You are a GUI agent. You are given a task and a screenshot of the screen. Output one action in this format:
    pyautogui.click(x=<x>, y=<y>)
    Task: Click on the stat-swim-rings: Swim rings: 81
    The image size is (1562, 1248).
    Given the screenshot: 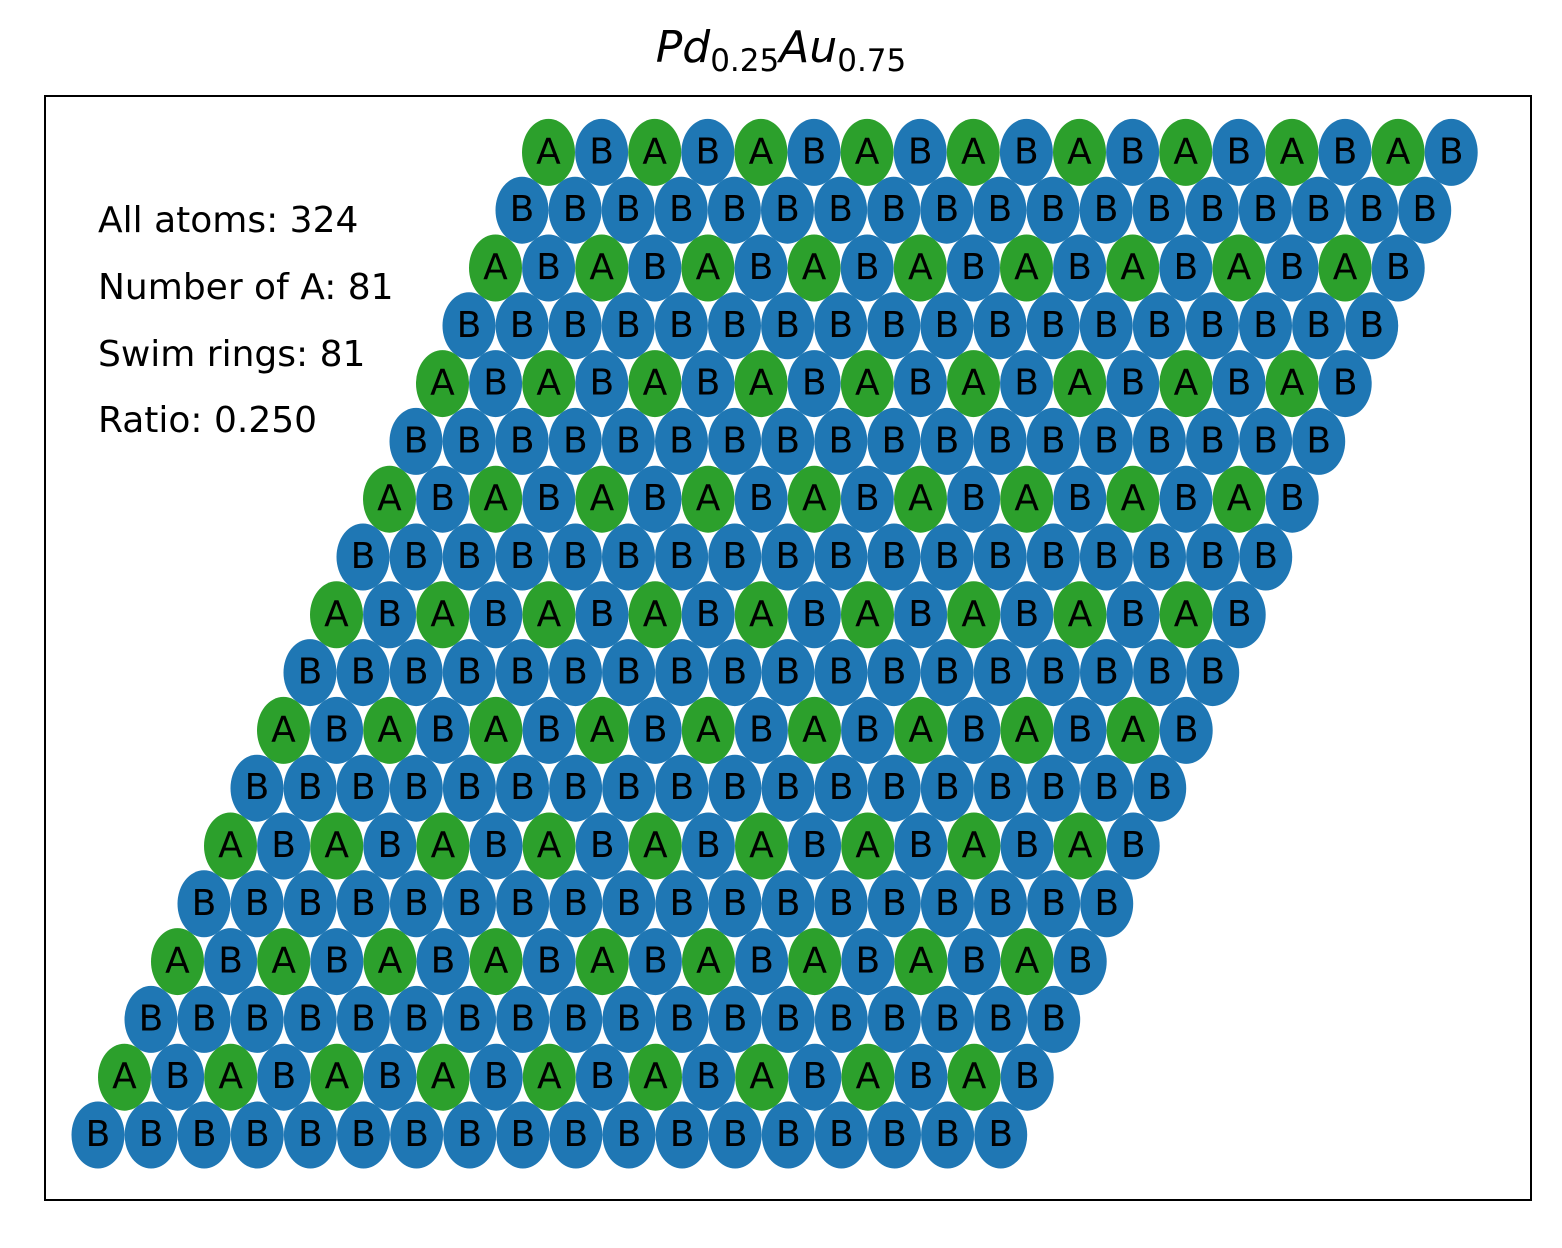 What is the action you would take?
    pyautogui.click(x=232, y=354)
    